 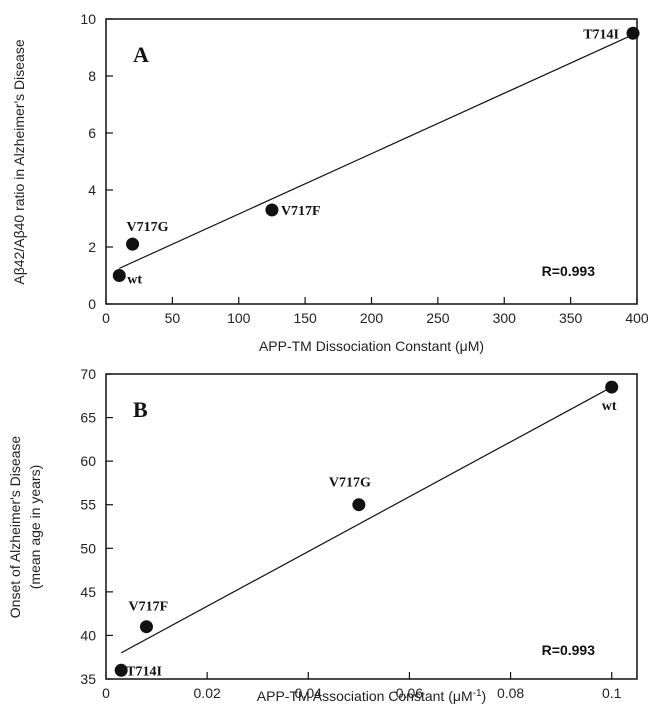 What do you see at coordinates (365, 696) in the screenshot?
I see `panel-b-x-axis-title-main: APP-TM Association Constant (μM` at bounding box center [365, 696].